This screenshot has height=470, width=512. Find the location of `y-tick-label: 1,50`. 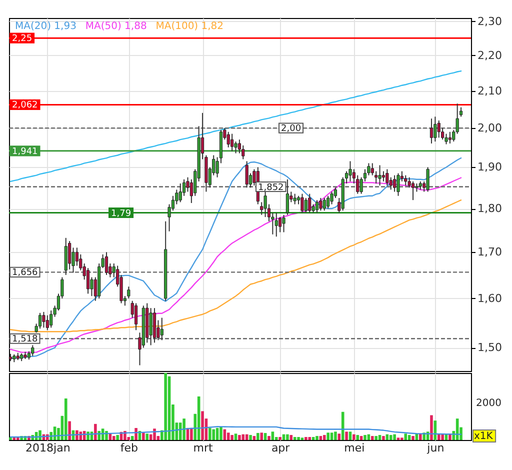

y-tick-label: 1,50 is located at coordinates (490, 347).